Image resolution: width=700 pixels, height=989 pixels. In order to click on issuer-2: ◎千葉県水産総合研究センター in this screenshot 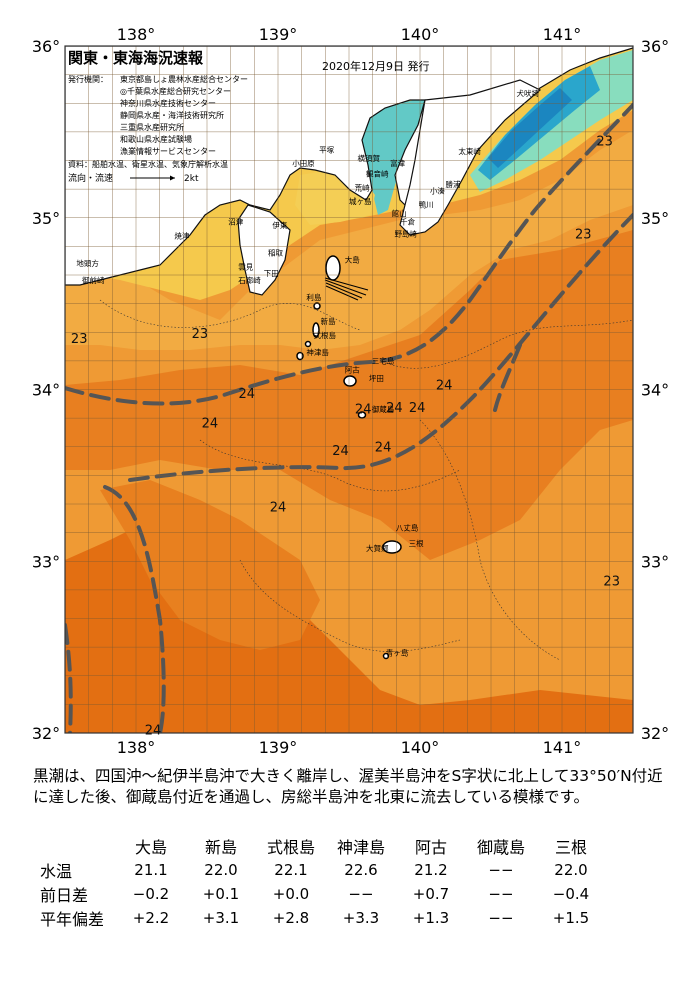, I will do `click(175, 91)`.